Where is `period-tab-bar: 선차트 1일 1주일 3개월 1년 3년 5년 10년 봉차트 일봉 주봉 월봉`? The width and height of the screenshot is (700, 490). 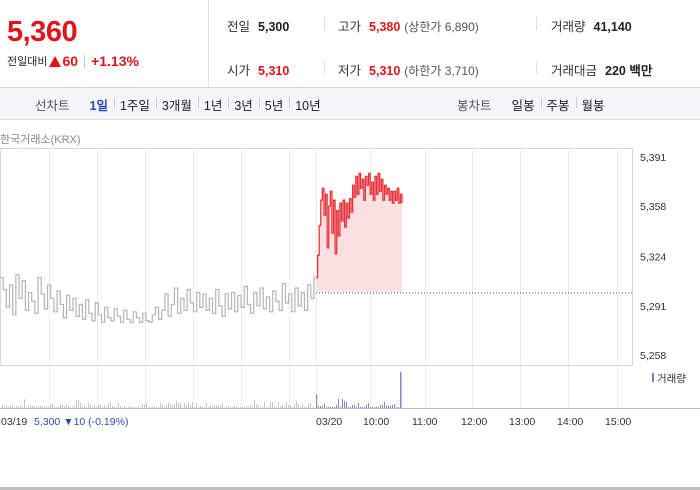
period-tab-bar: 선차트 1일 1주일 3개월 1년 3년 5년 10년 봉차트 일봉 주봉 월봉 is located at coordinates (350, 104).